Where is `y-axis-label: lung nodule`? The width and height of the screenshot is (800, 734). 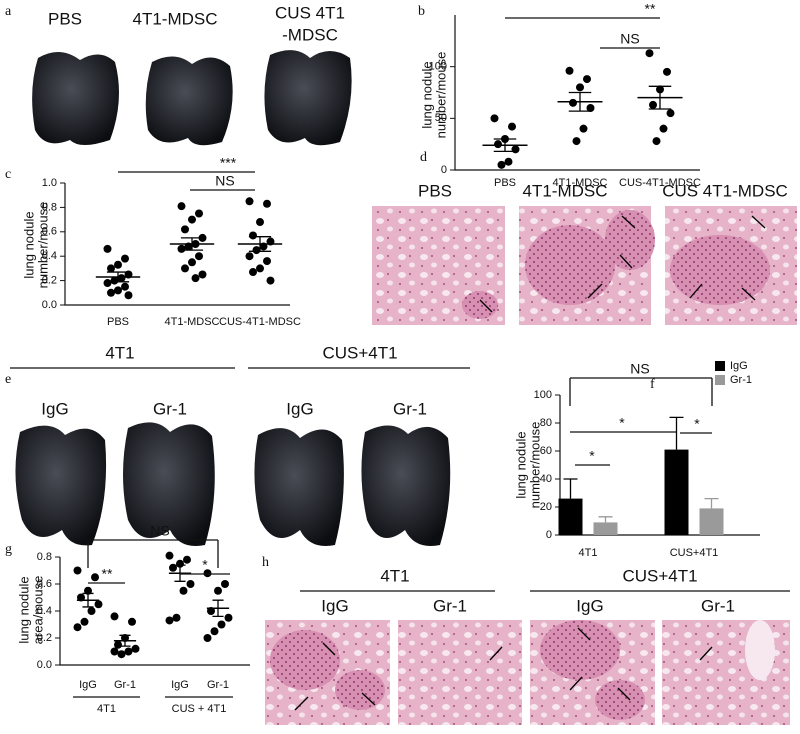 y-axis-label: lung nodule is located at coordinates (23, 609).